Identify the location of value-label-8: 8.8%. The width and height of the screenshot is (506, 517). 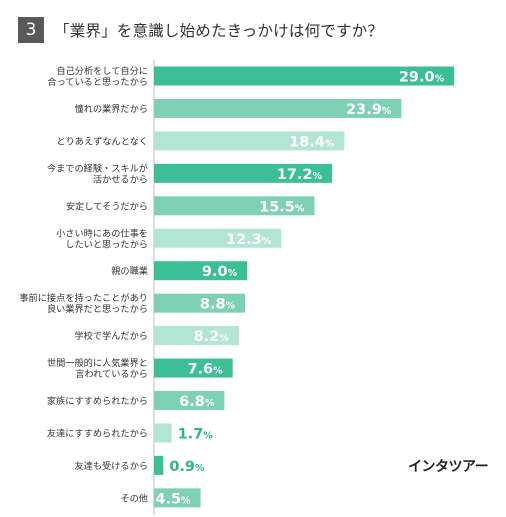
(218, 305).